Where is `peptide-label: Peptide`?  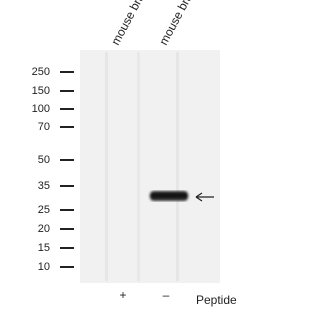 peptide-label: Peptide is located at coordinates (216, 300).